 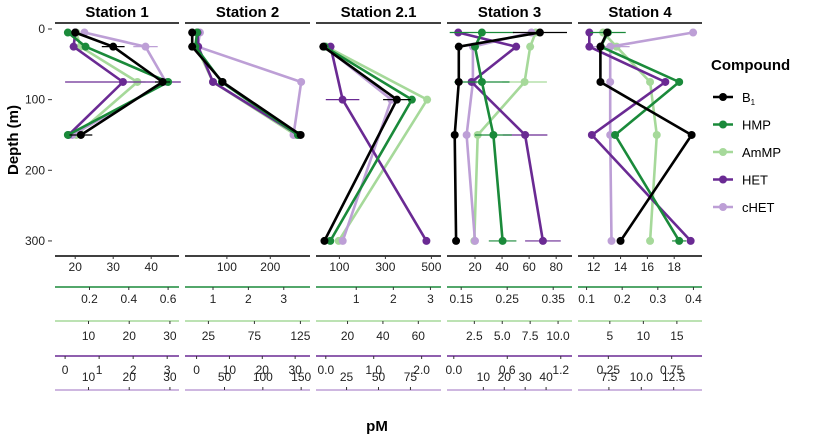 I want to click on panel-station-3-series-chet-point, so click(x=466, y=134).